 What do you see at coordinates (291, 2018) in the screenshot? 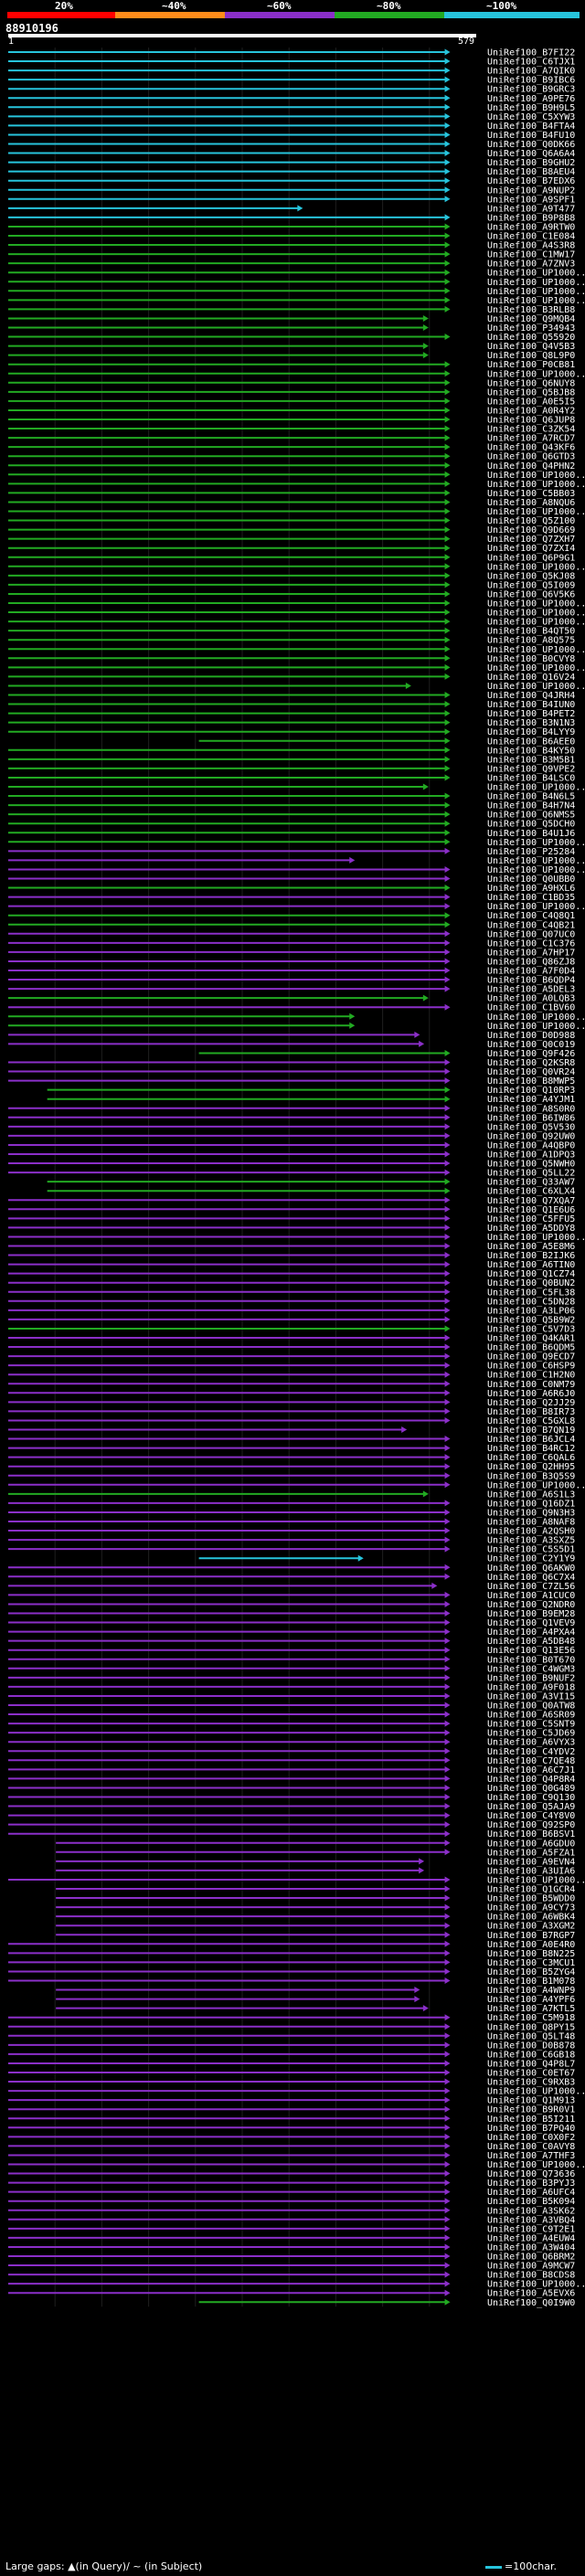
I see `hit-row: UniRef100_C5M918` at bounding box center [291, 2018].